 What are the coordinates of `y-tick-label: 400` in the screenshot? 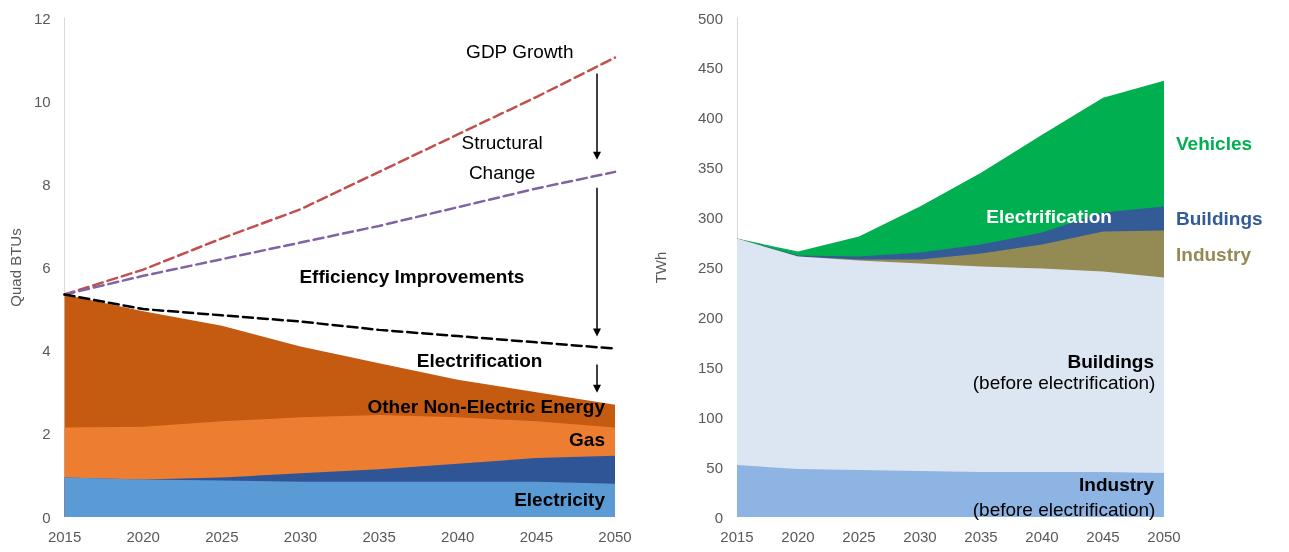 It's located at (710, 118).